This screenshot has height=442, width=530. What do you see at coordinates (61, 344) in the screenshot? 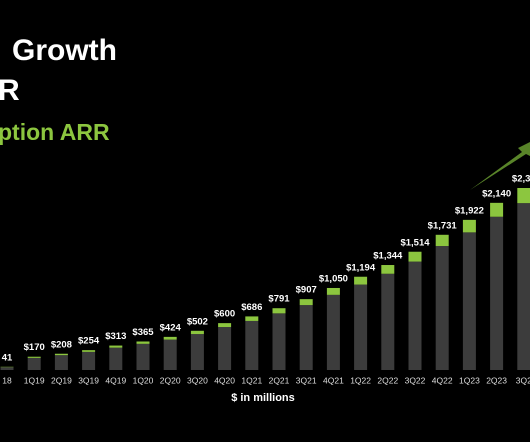
I see `value-label: $208` at bounding box center [61, 344].